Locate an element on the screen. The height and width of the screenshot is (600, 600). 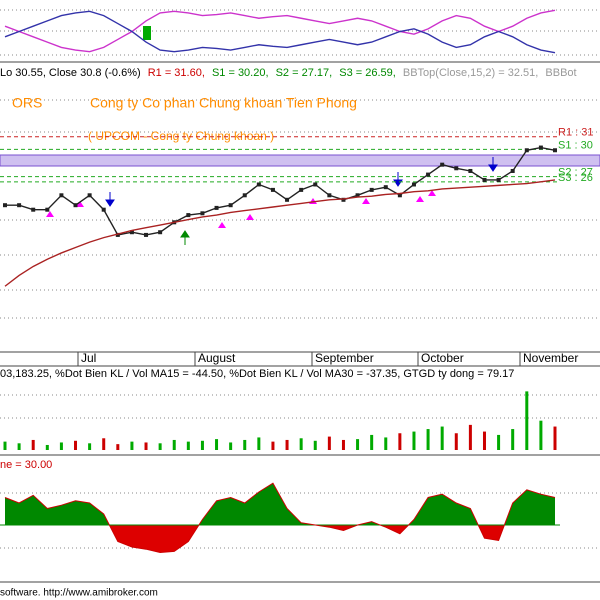
resistance-band is located at coordinates (300, 160).